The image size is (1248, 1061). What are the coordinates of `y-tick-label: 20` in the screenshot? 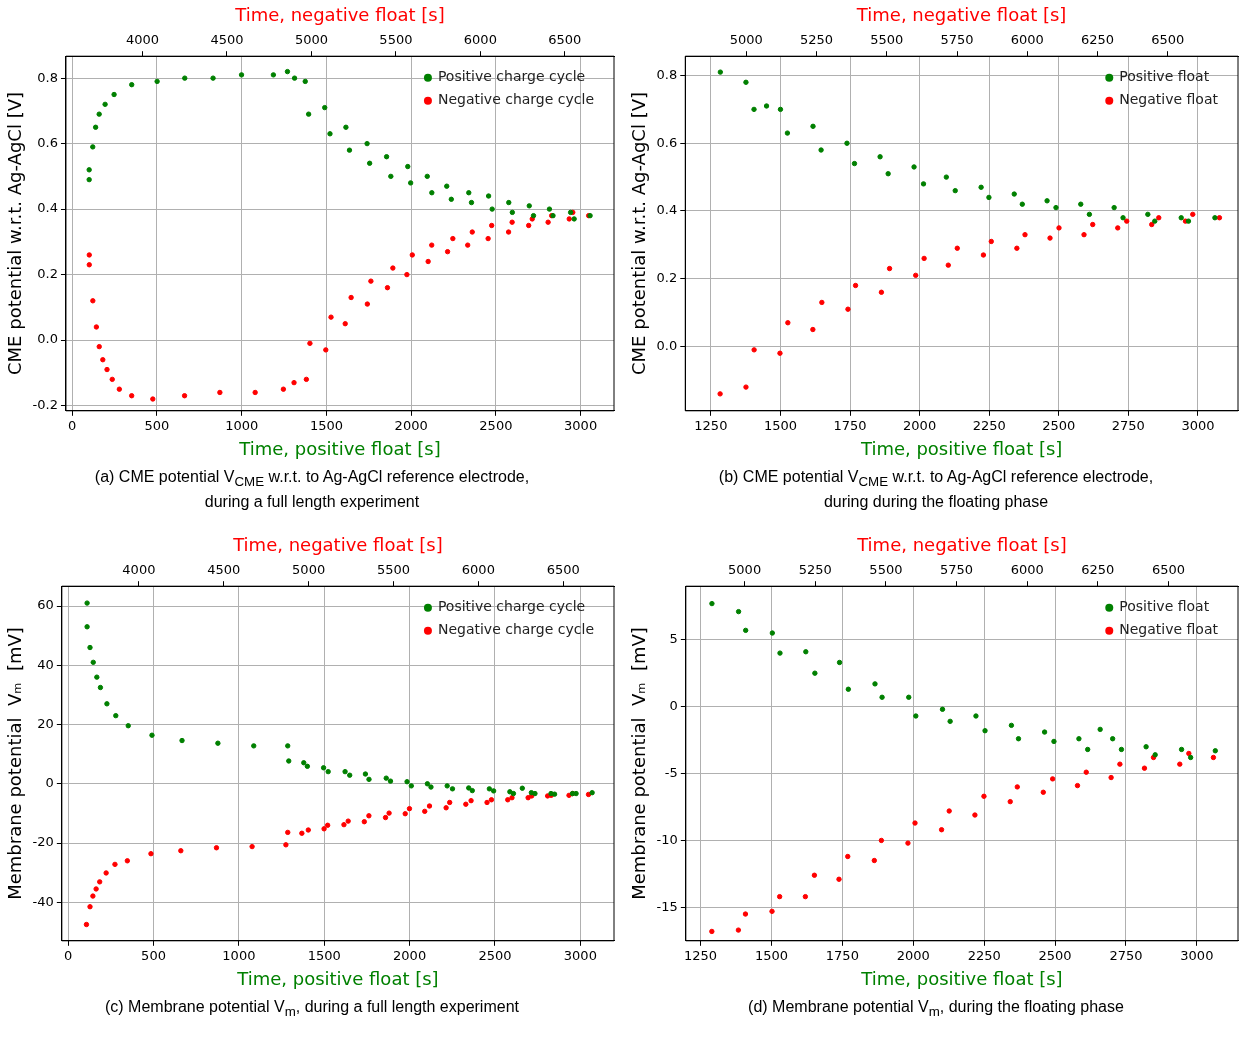 It's located at (45, 723).